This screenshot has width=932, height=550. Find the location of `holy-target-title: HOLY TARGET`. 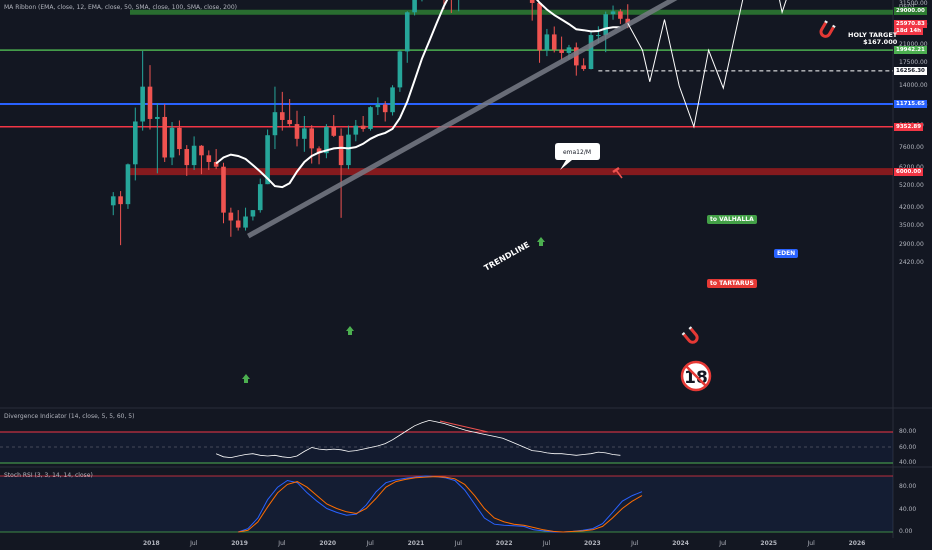

holy-target-title: HOLY TARGET is located at coordinates (873, 35).